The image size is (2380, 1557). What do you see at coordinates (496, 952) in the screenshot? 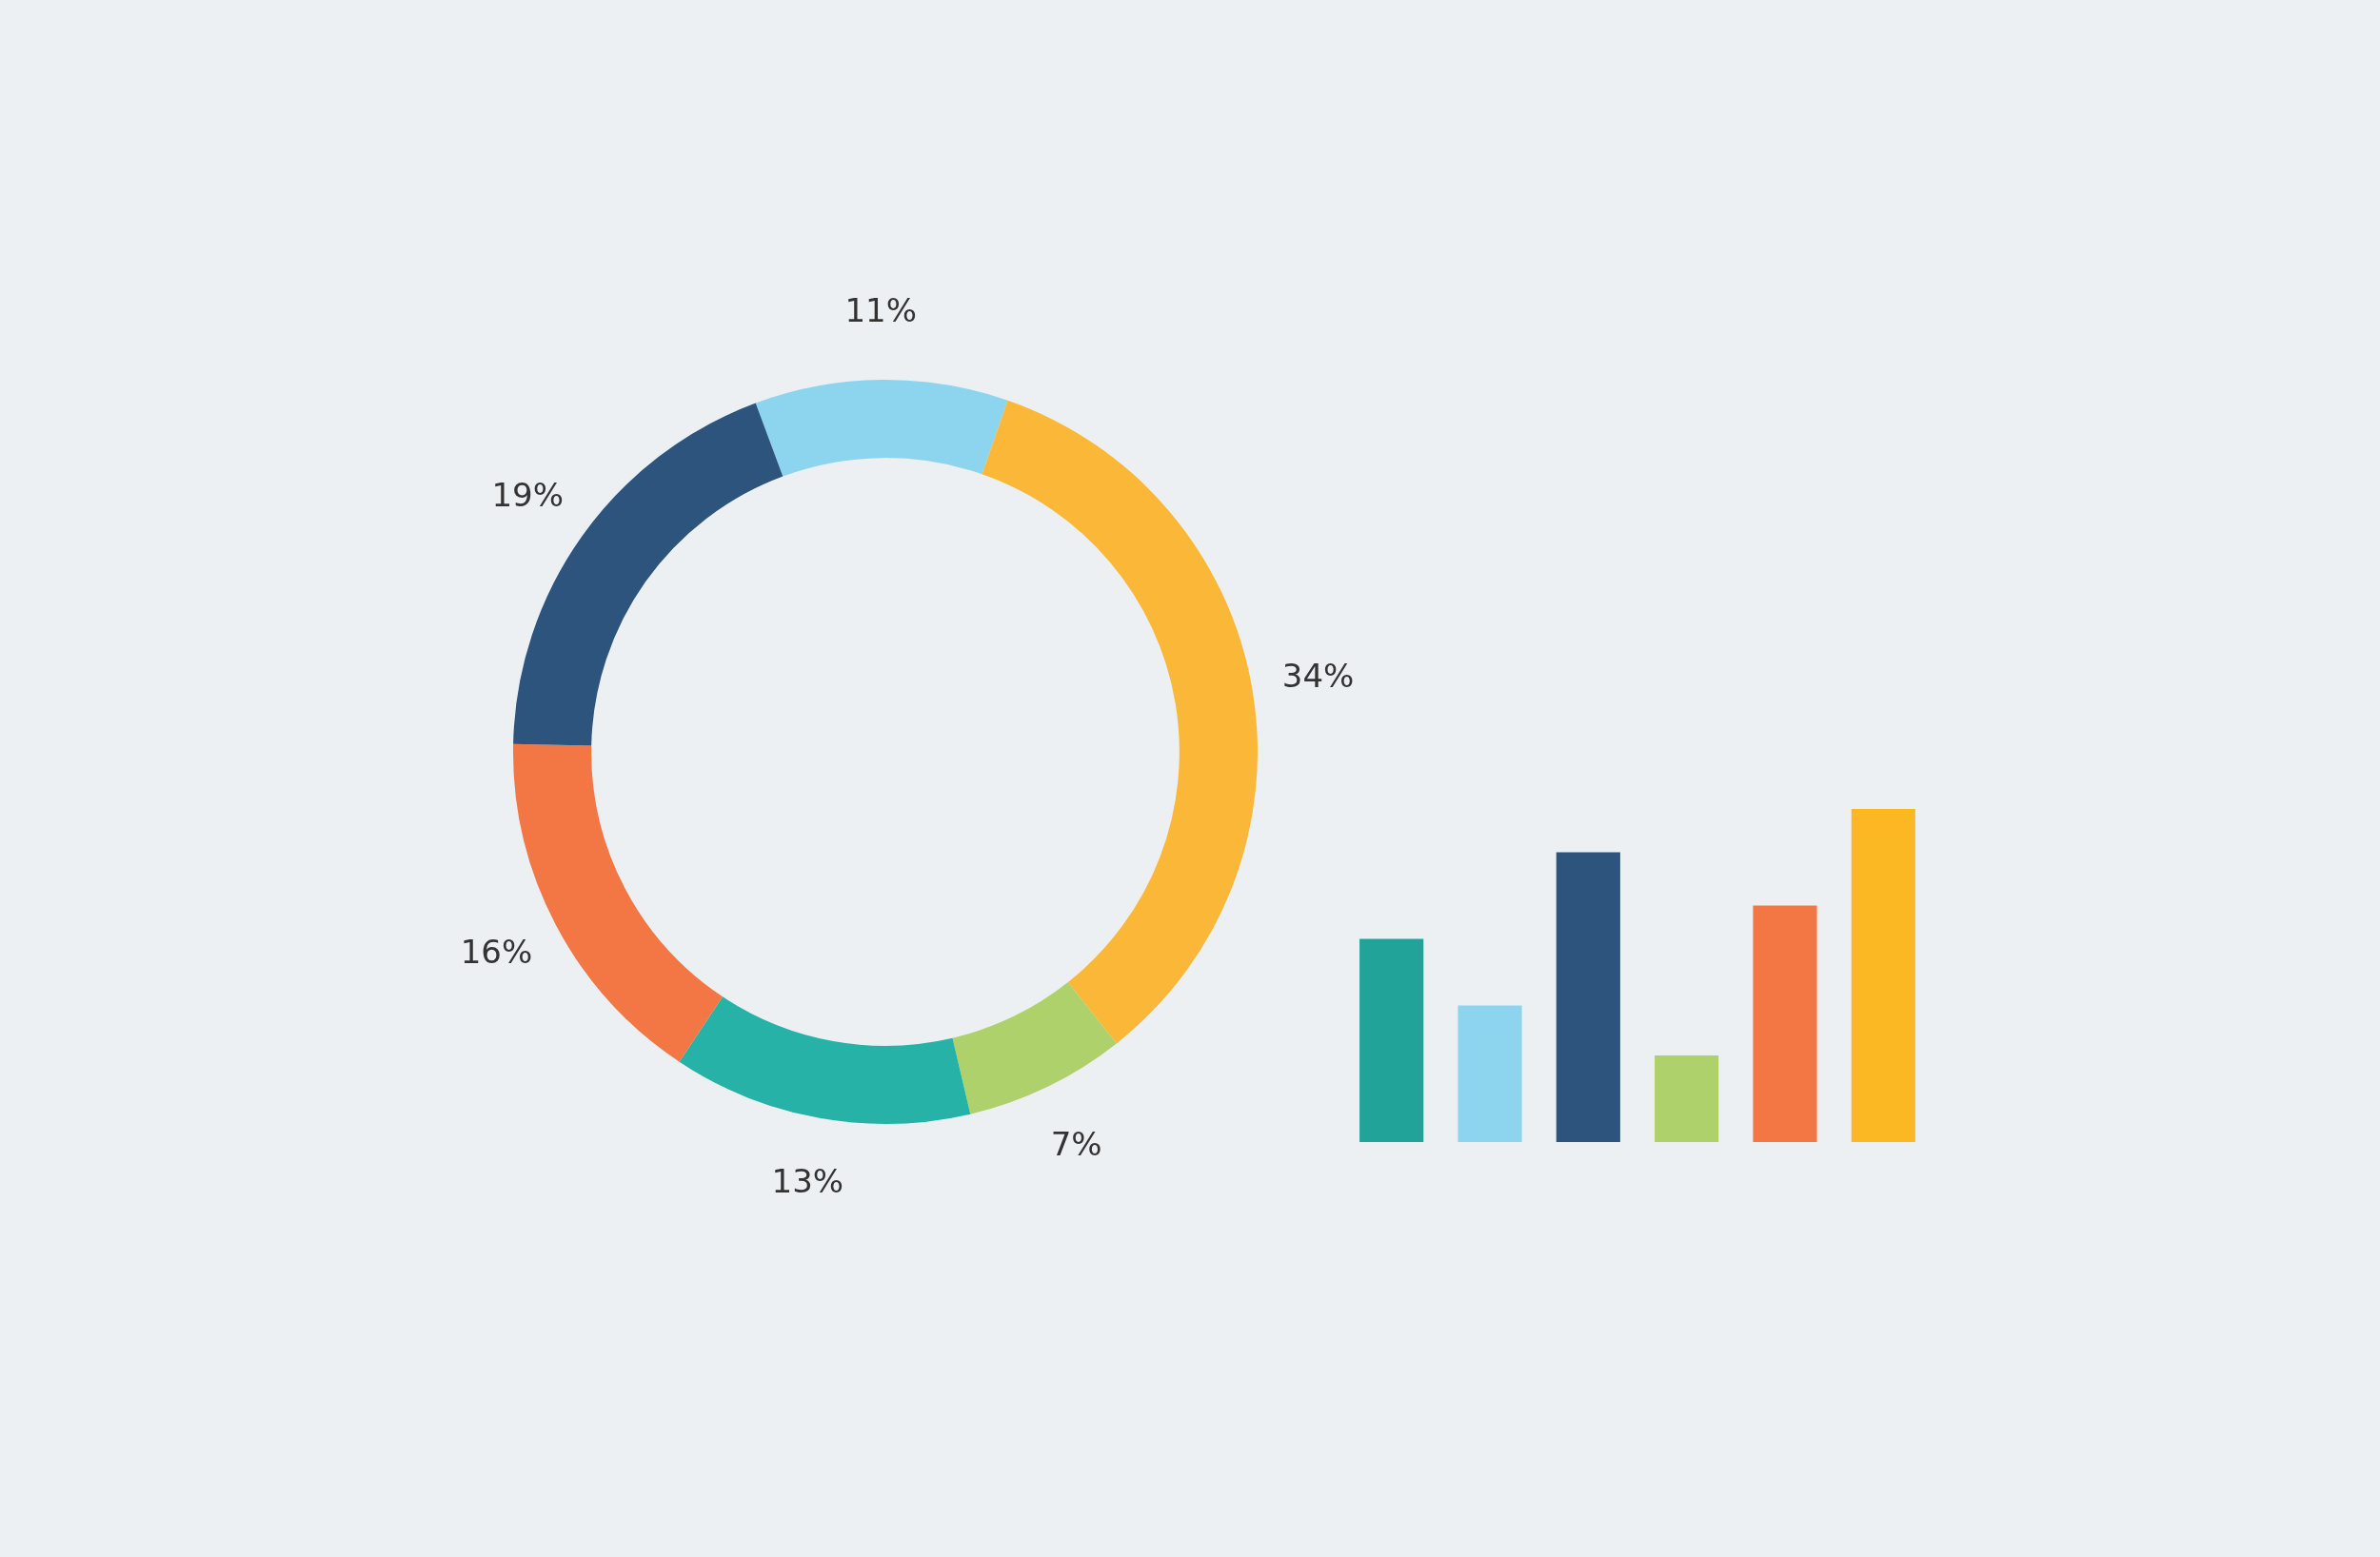
I see `data-label: 16%` at bounding box center [496, 952].